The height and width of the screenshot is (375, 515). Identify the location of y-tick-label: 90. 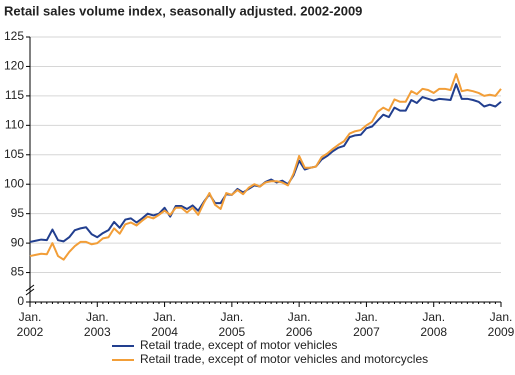
(18, 242).